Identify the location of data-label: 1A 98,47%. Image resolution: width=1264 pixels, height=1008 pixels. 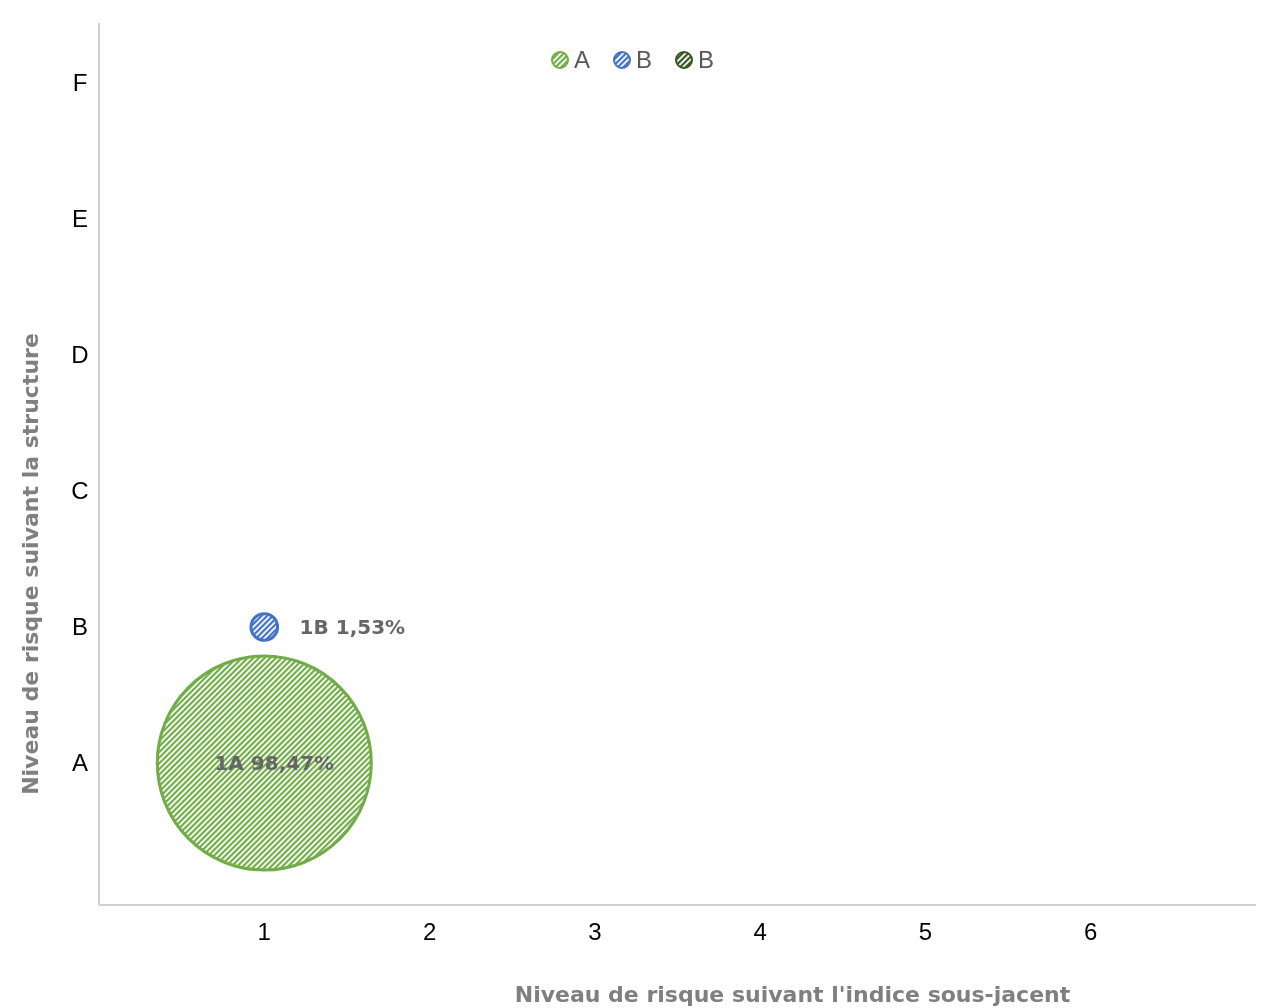
(274, 763).